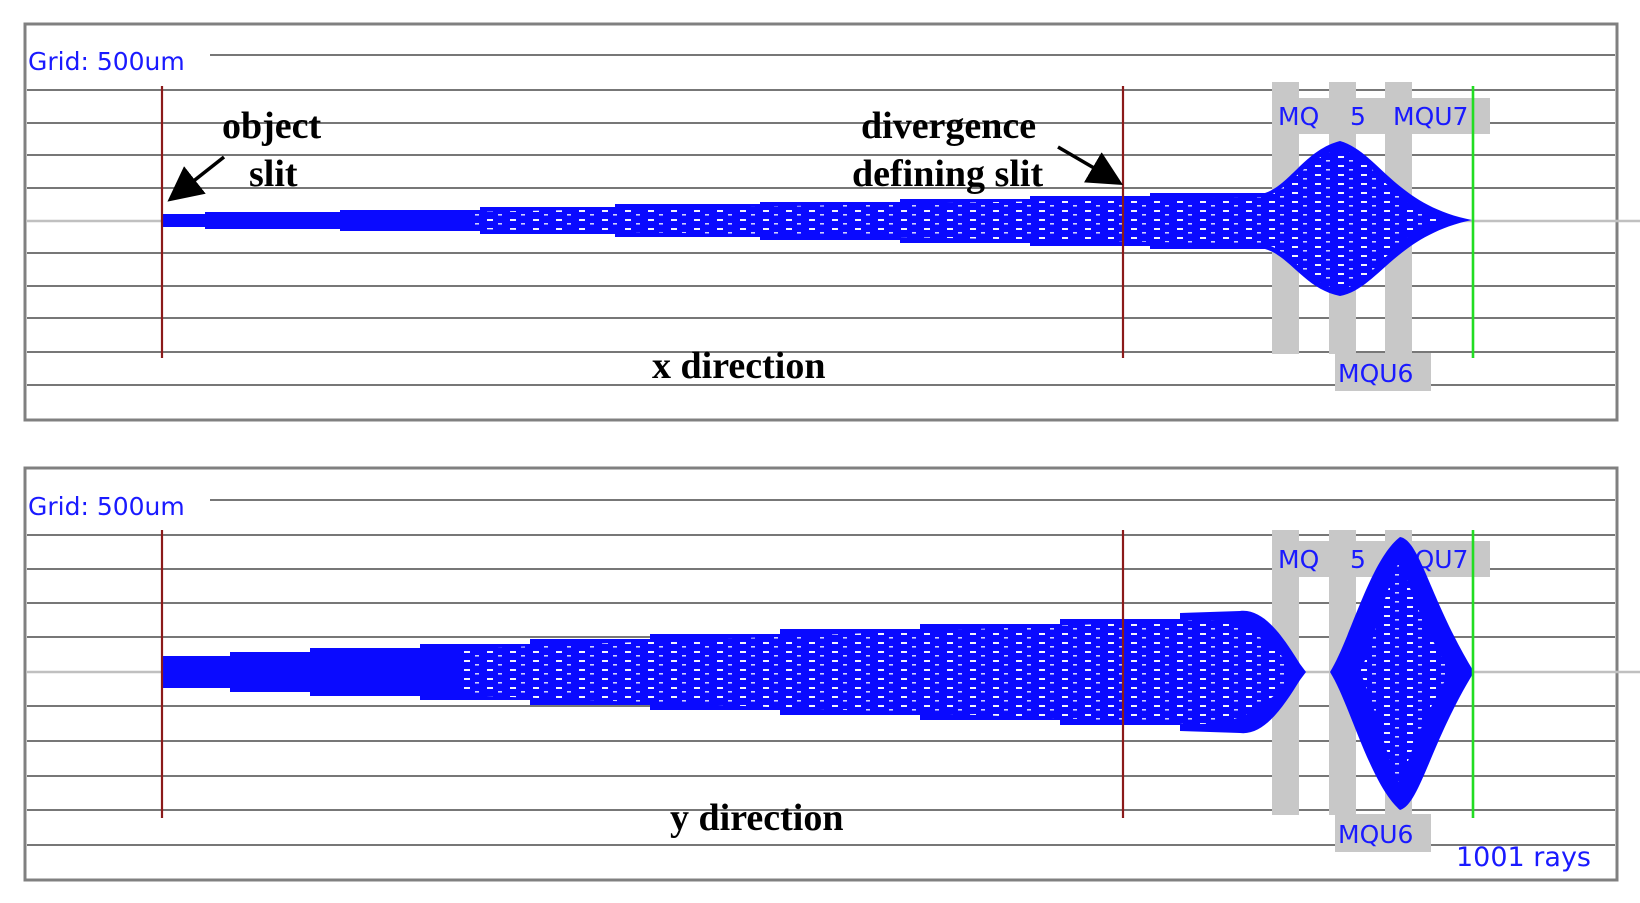 The width and height of the screenshot is (1640, 903). Describe the element at coordinates (272, 126) in the screenshot. I see `annotation-object: object` at that location.